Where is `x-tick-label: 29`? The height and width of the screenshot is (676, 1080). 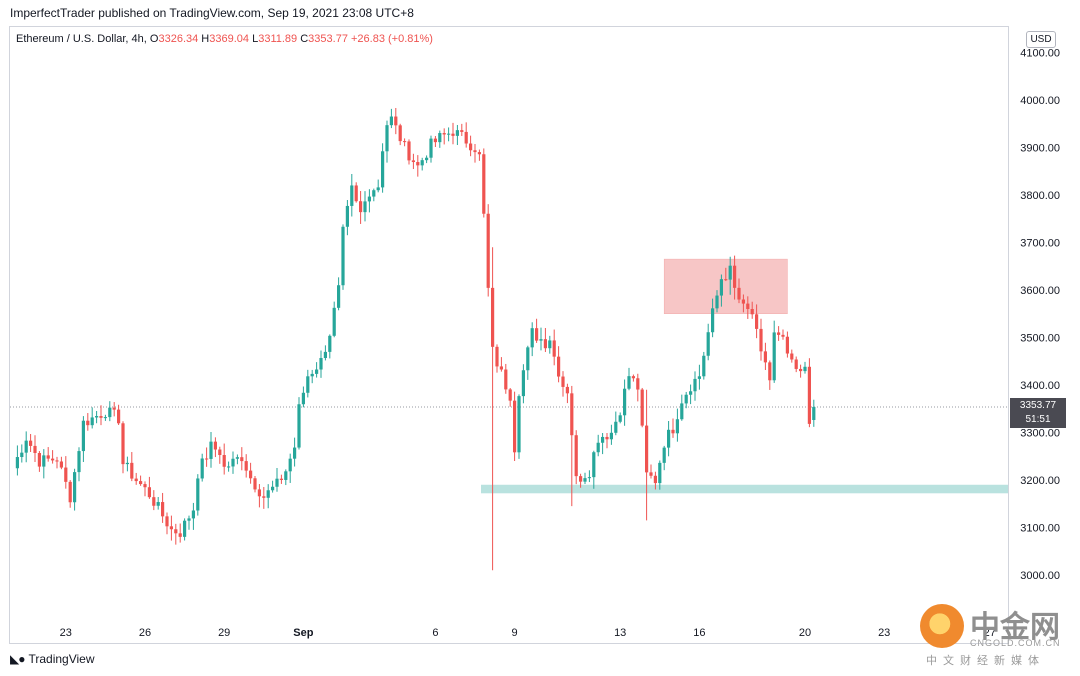
x-tick-label: 29 is located at coordinates (224, 633).